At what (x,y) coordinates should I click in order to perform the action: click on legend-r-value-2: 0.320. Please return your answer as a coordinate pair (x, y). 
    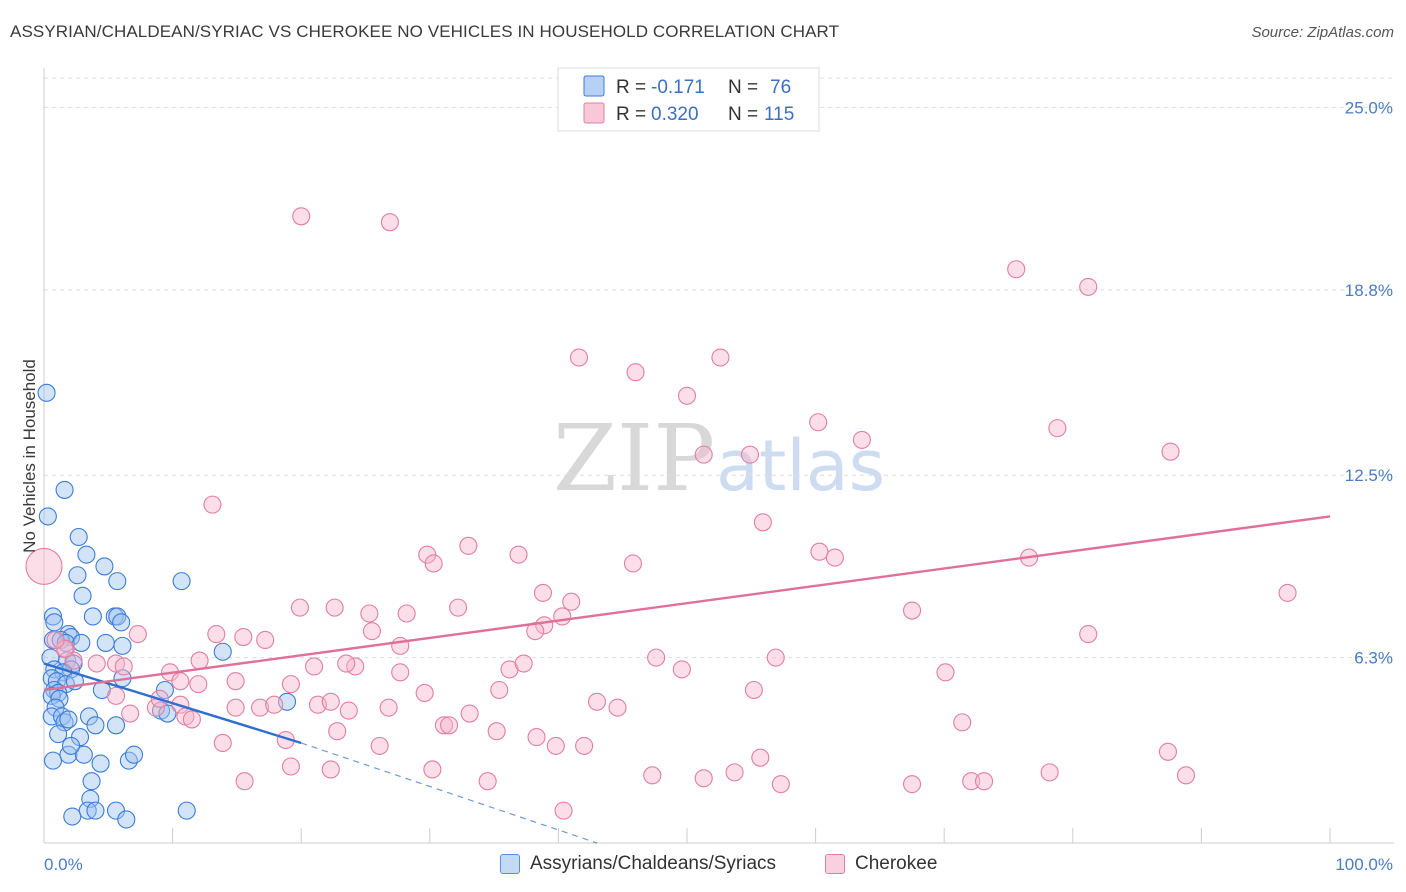
    Looking at the image, I should click on (675, 114).